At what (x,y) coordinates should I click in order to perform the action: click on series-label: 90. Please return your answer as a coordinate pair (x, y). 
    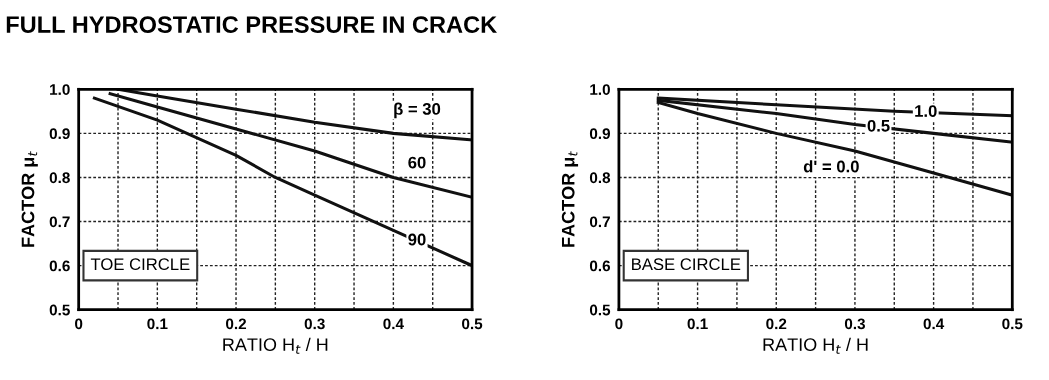
    Looking at the image, I should click on (417, 239).